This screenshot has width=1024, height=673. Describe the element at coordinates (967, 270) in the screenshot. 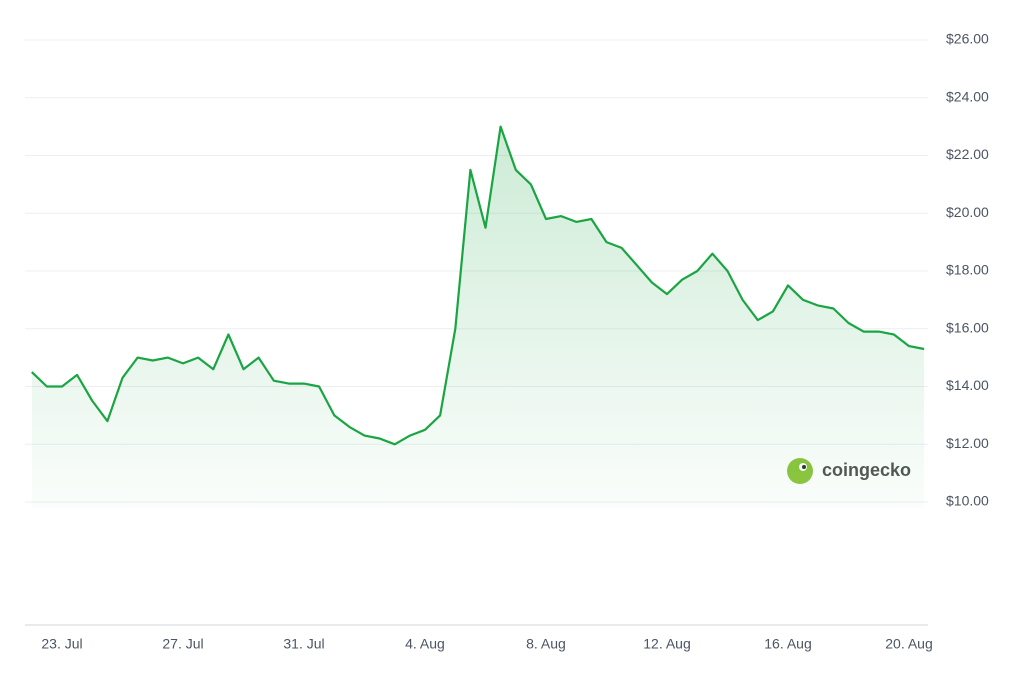

I see `y-tick-label: $18.00` at that location.